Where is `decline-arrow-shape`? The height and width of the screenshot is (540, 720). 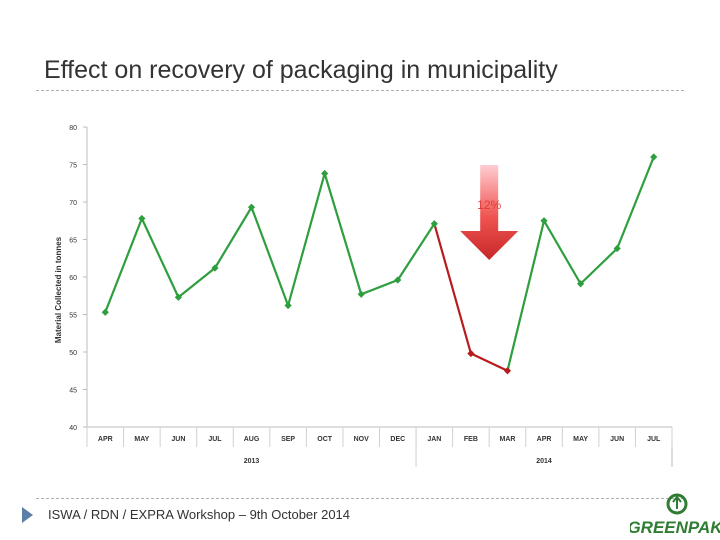
decline-arrow-shape is located at coordinates (489, 212).